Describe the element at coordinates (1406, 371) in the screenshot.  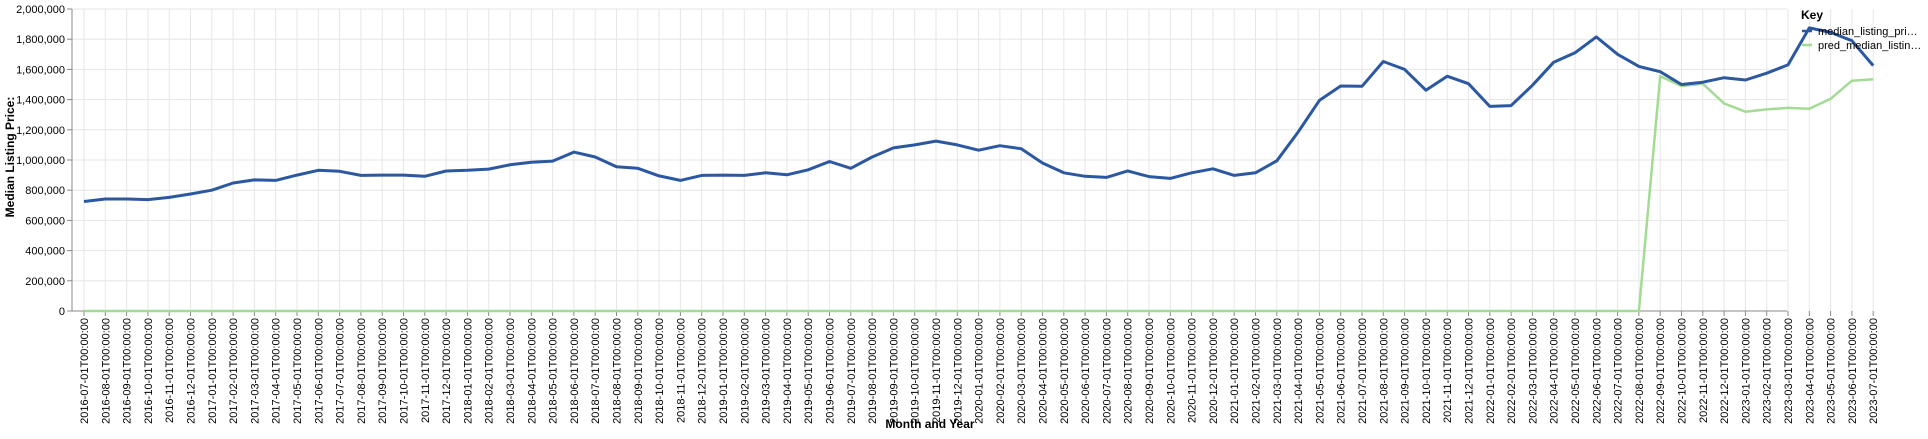
I see `x-tick-label: 2021-09-01T00:00:00` at that location.